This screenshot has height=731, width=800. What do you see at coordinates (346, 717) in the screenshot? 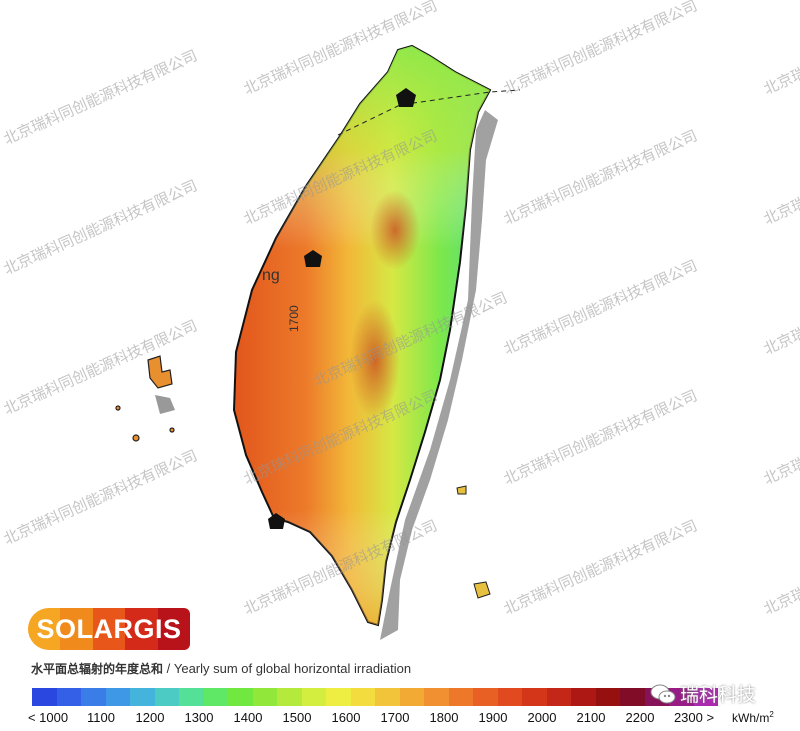
I see `scale-tick-label: 1600` at bounding box center [346, 717].